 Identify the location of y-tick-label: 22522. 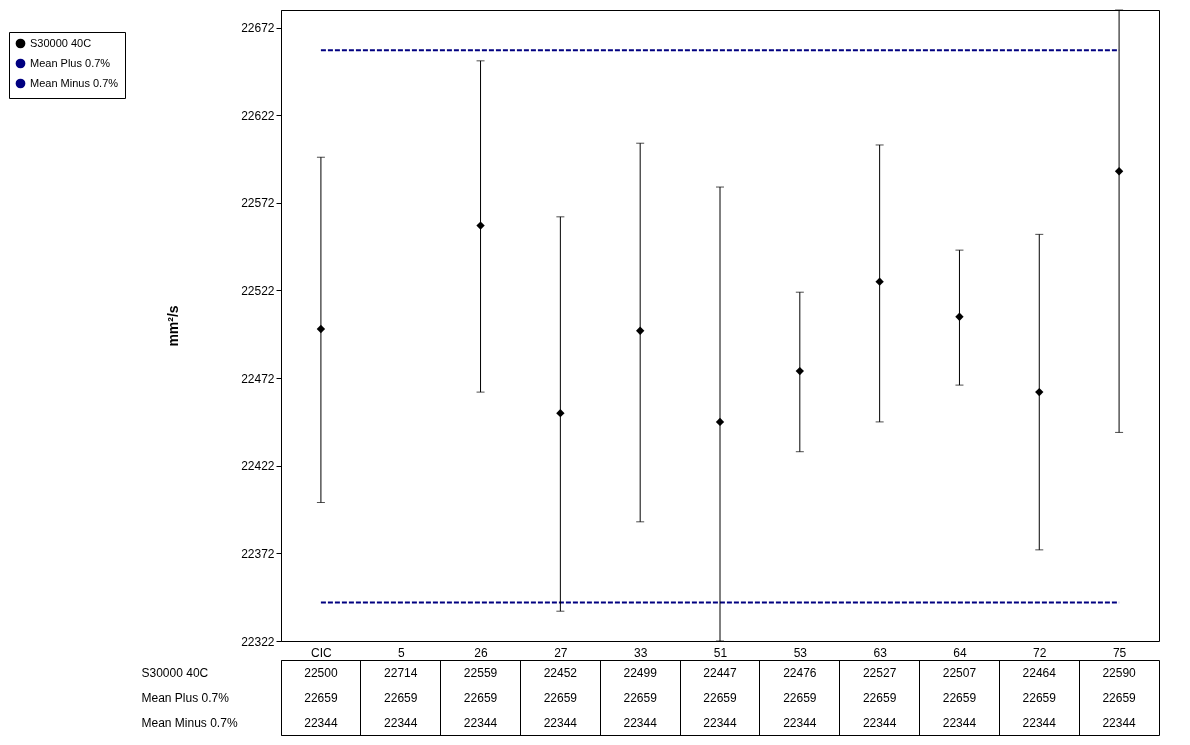
(258, 290).